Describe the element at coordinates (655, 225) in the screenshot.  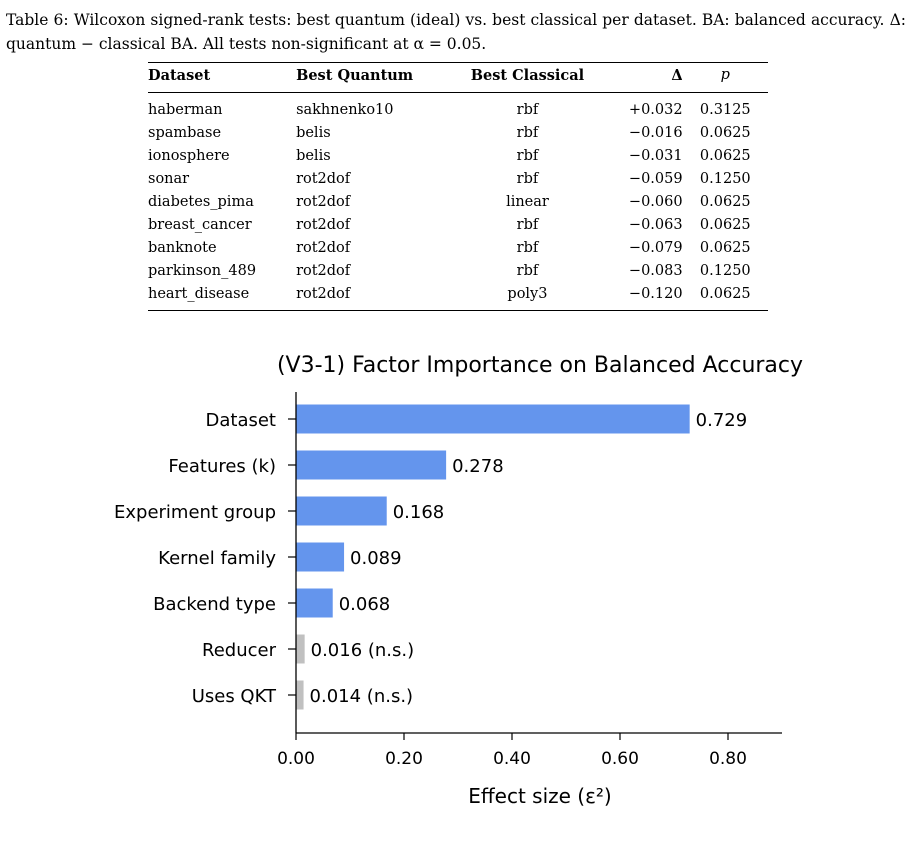
I see `delta-cell: −0.063` at that location.